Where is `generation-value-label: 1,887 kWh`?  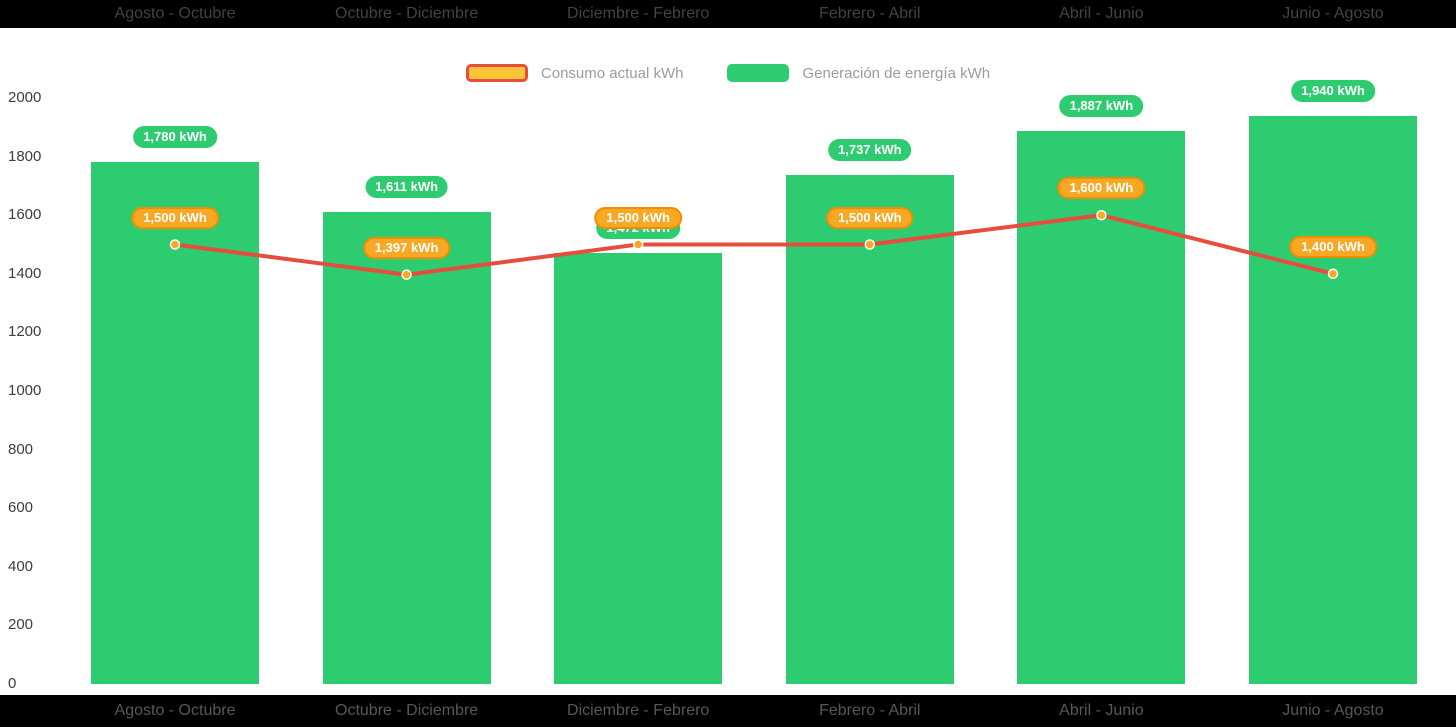 generation-value-label: 1,887 kWh is located at coordinates (1101, 106).